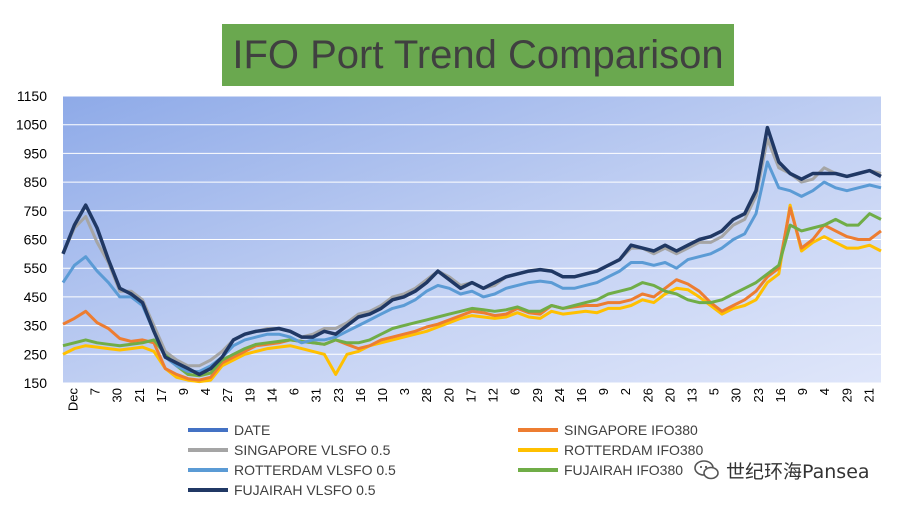  I want to click on y-tick-label: 250, so click(36, 354).